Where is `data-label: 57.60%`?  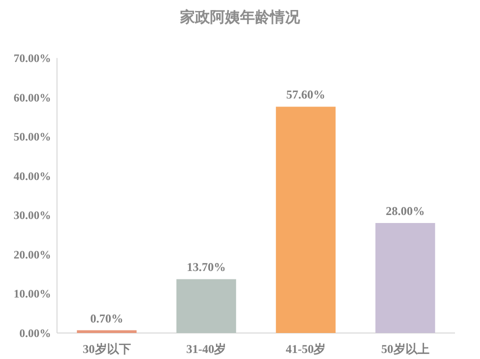
data-label: 57.60% is located at coordinates (306, 95).